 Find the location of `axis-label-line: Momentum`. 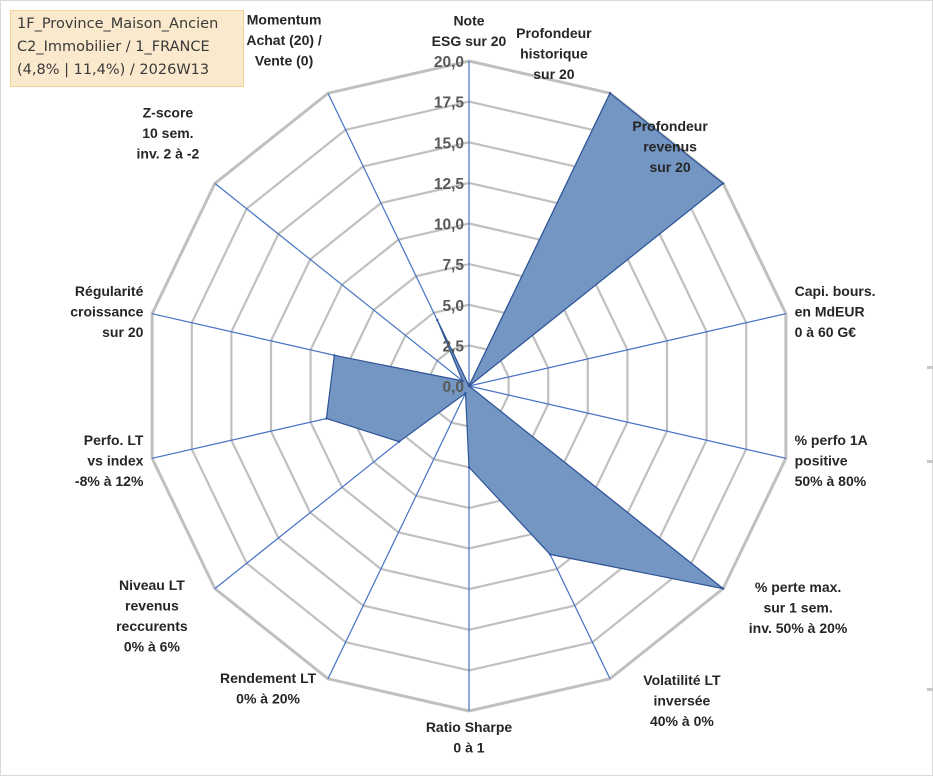

axis-label-line: Momentum is located at coordinates (284, 20).